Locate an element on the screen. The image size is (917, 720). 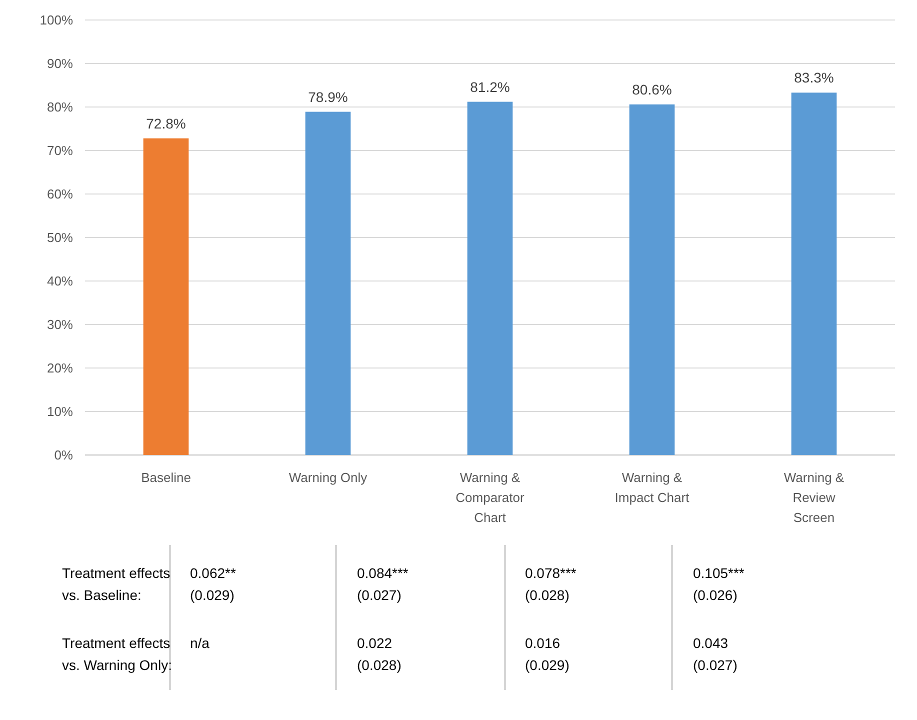
data-label: 72.8% is located at coordinates (166, 123).